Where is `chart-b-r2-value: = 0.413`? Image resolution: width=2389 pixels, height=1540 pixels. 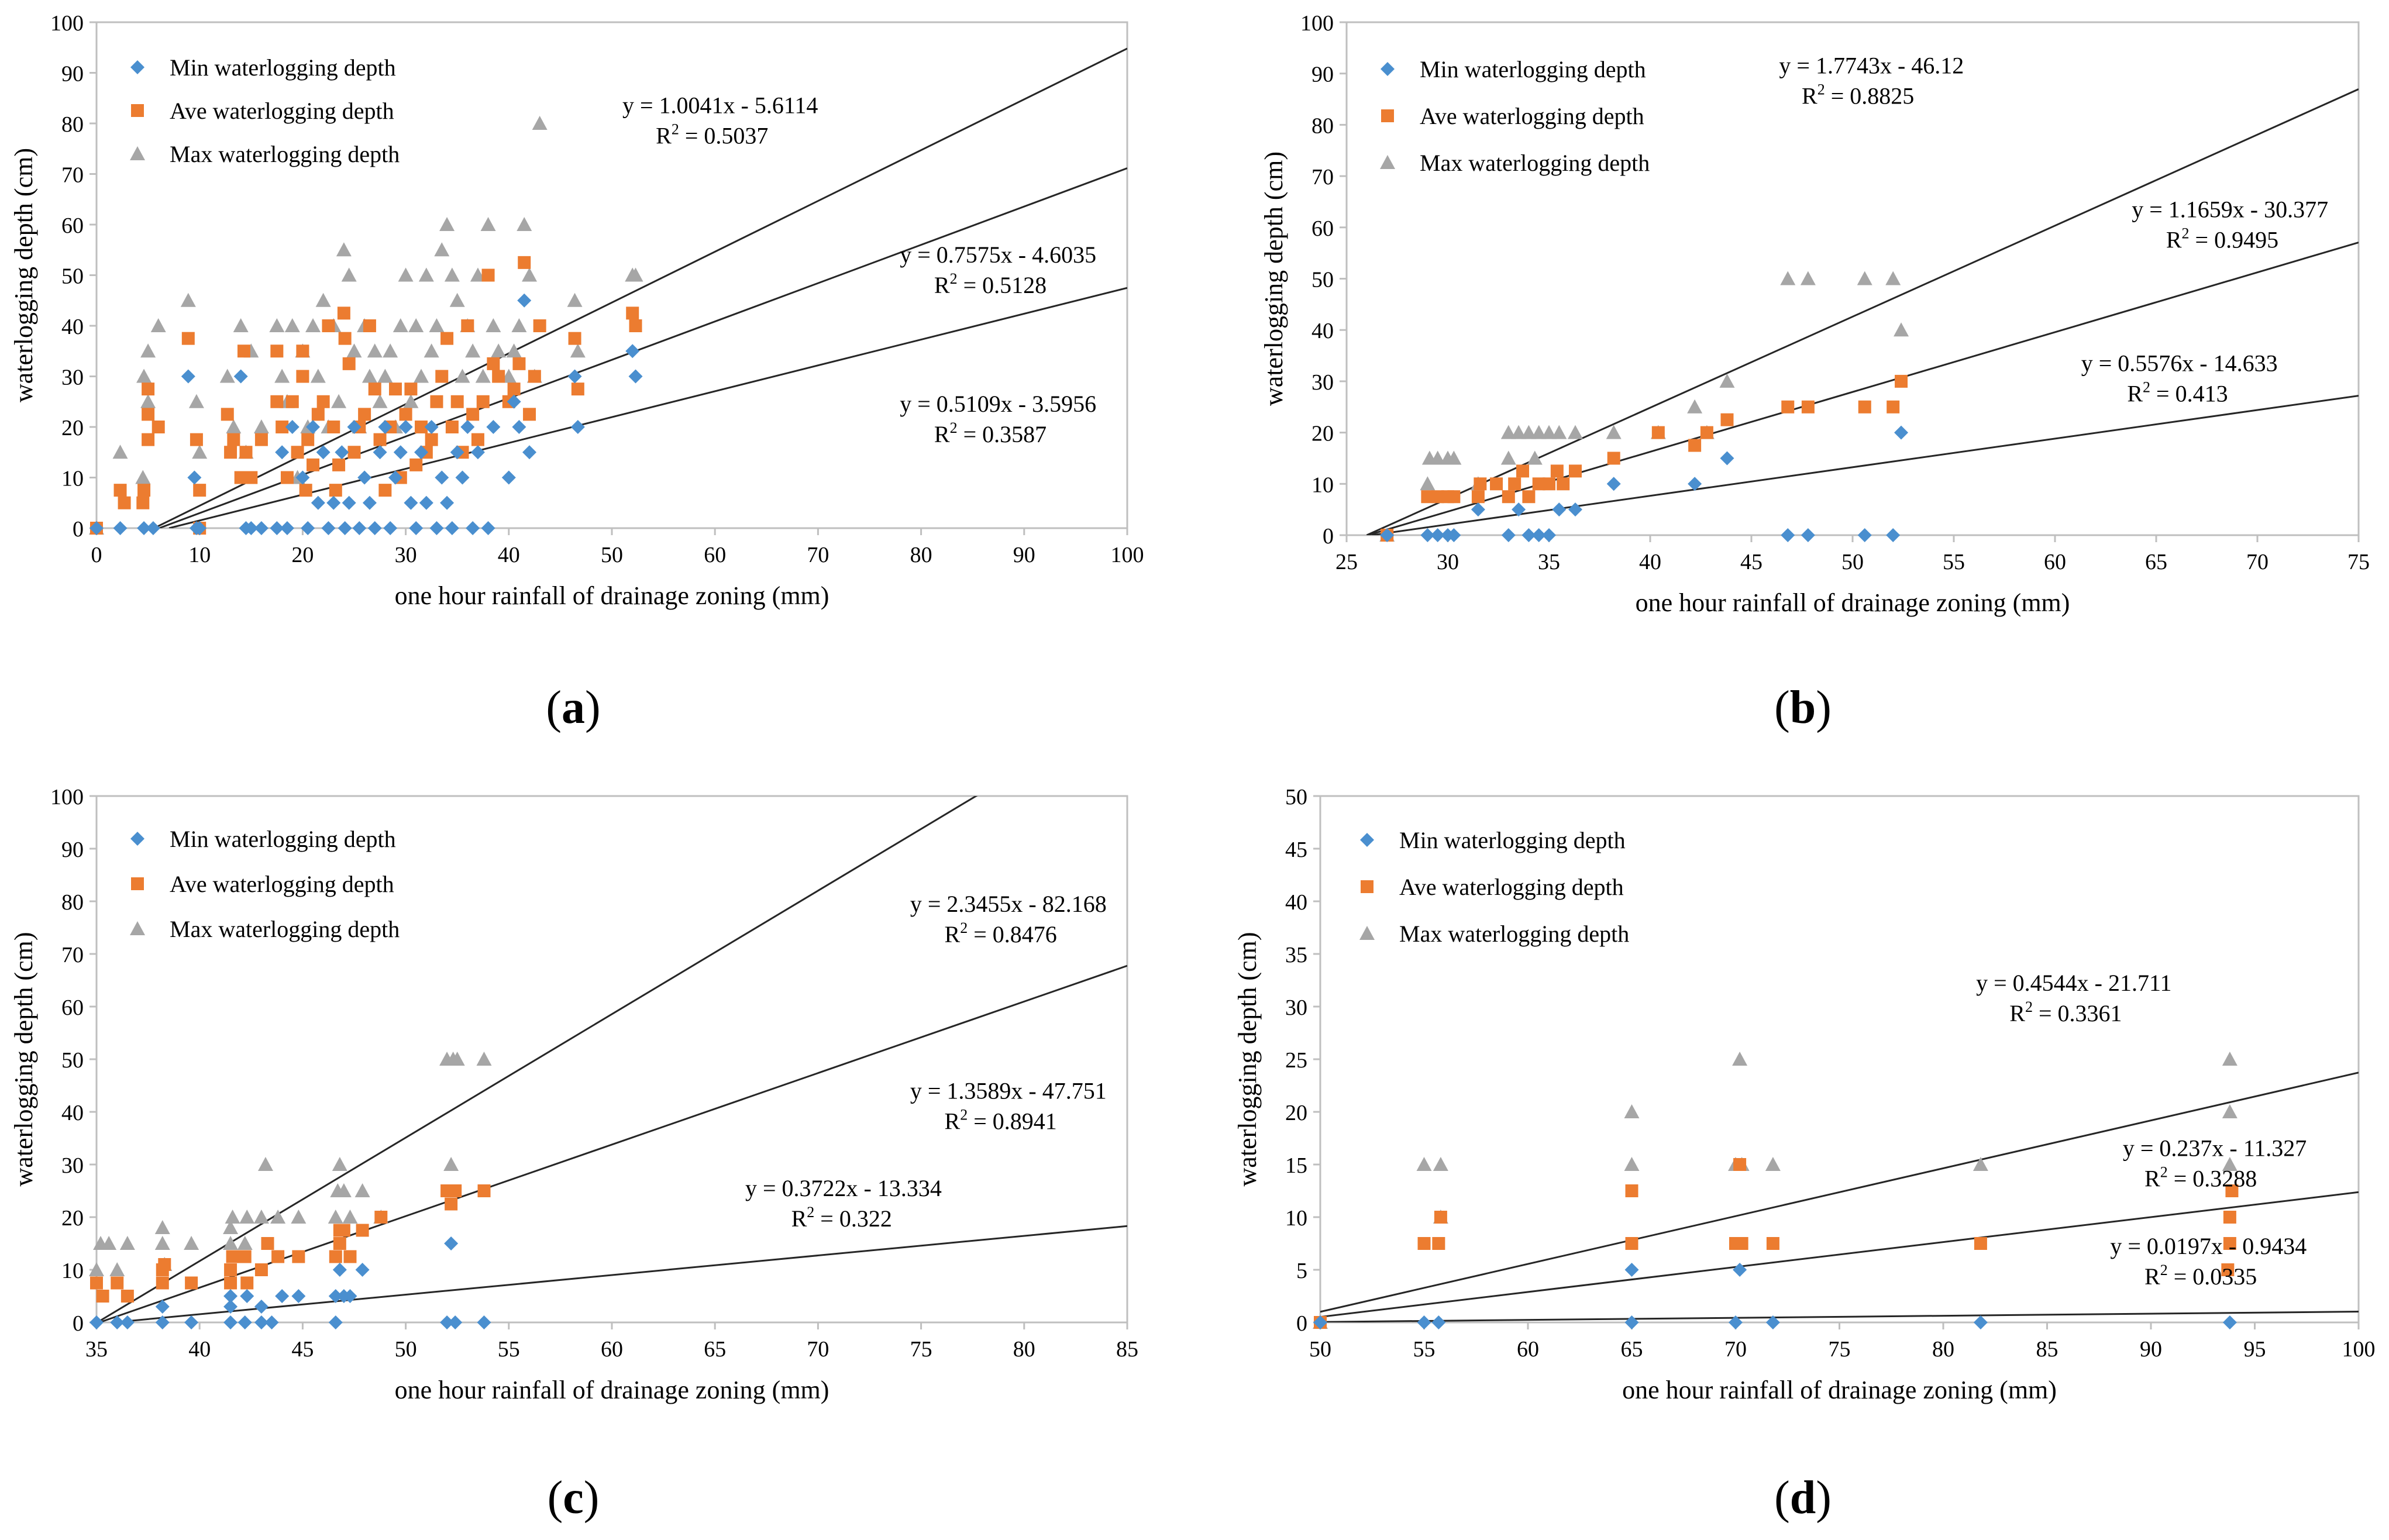 chart-b-r2-value: = 0.413 is located at coordinates (2189, 393).